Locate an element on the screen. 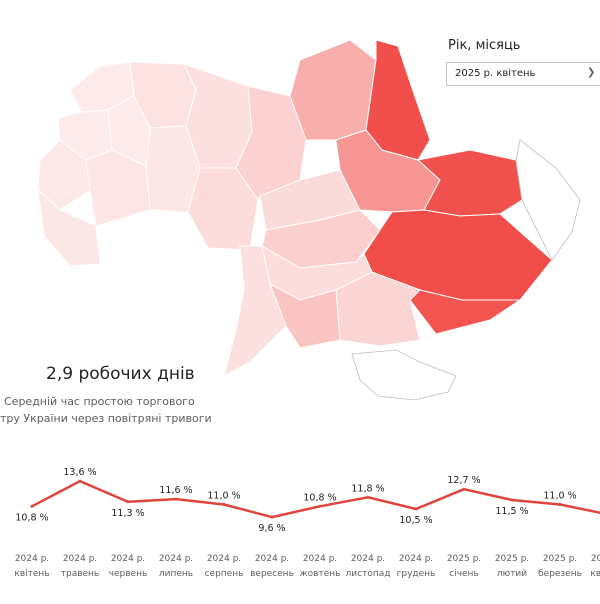 This screenshot has width=600, height=604. data-label: 13,6 % is located at coordinates (79, 472).